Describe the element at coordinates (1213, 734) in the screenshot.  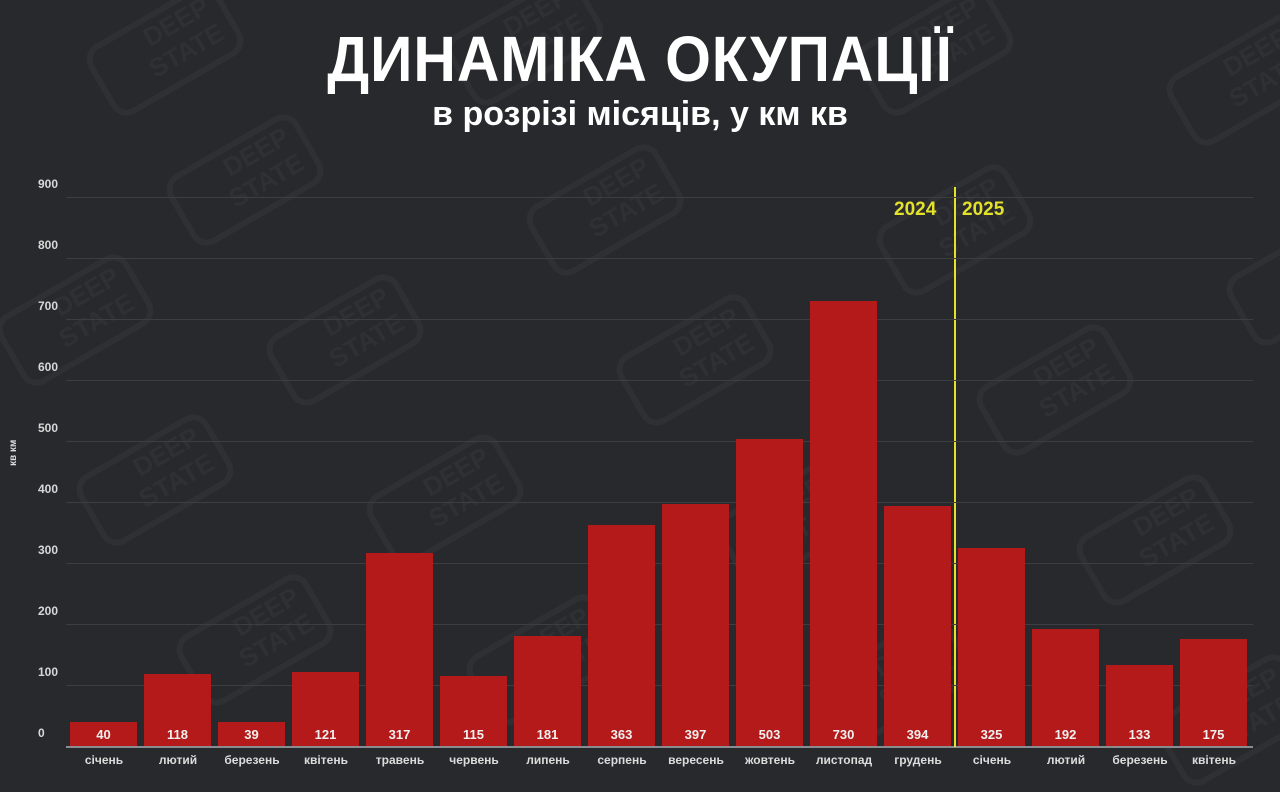
I see `bar-value-label: 175` at that location.